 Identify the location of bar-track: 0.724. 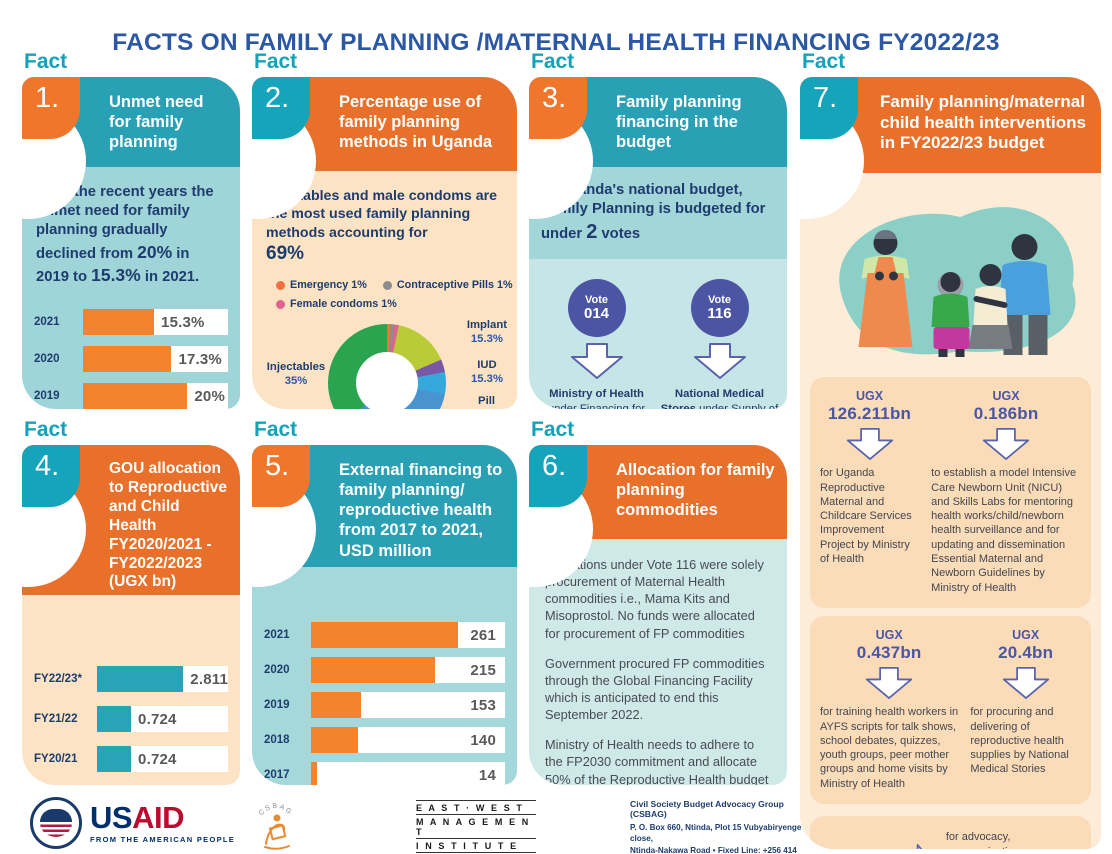
(162, 759).